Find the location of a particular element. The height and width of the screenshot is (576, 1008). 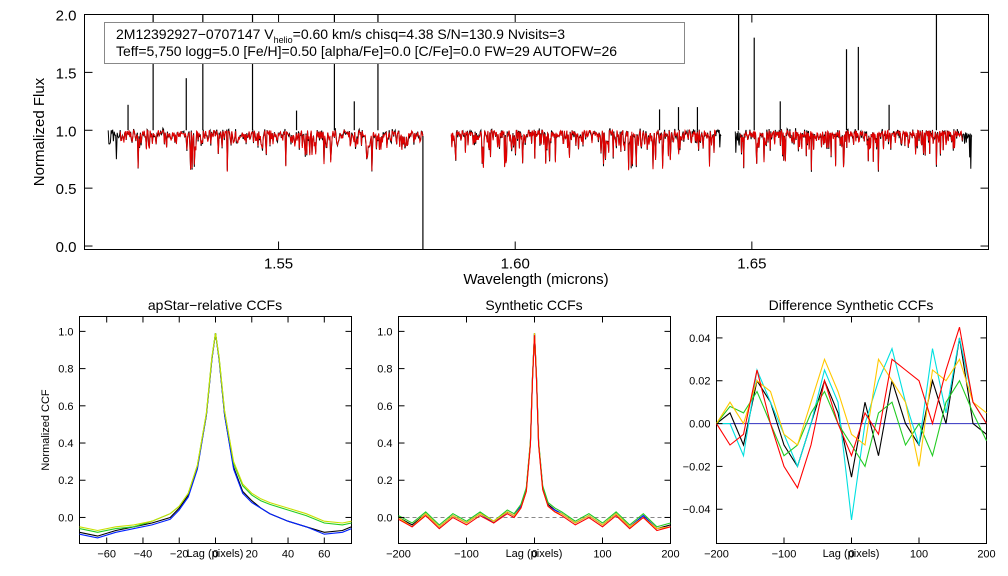

info-line1-pre: 2M12392927−0707147 V is located at coordinates (195, 34).